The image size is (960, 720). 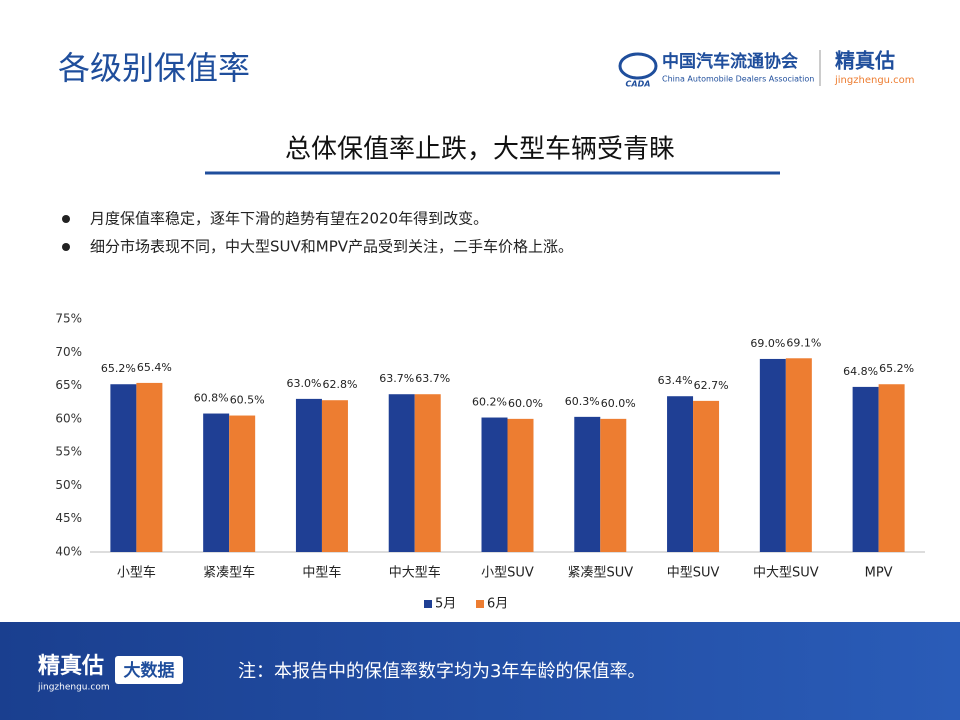 What do you see at coordinates (489, 402) in the screenshot?
I see `value-label: 60.2%` at bounding box center [489, 402].